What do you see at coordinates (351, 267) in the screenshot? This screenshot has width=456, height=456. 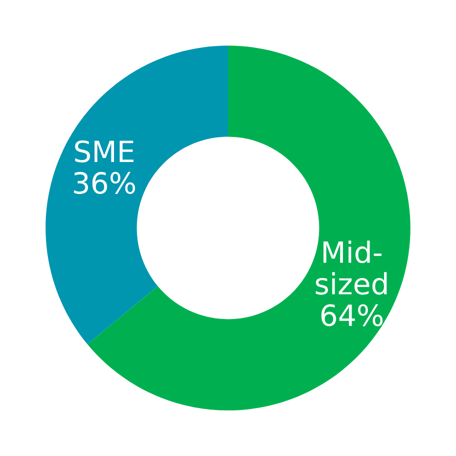 I see `slice-label: Mid- sized` at bounding box center [351, 267].